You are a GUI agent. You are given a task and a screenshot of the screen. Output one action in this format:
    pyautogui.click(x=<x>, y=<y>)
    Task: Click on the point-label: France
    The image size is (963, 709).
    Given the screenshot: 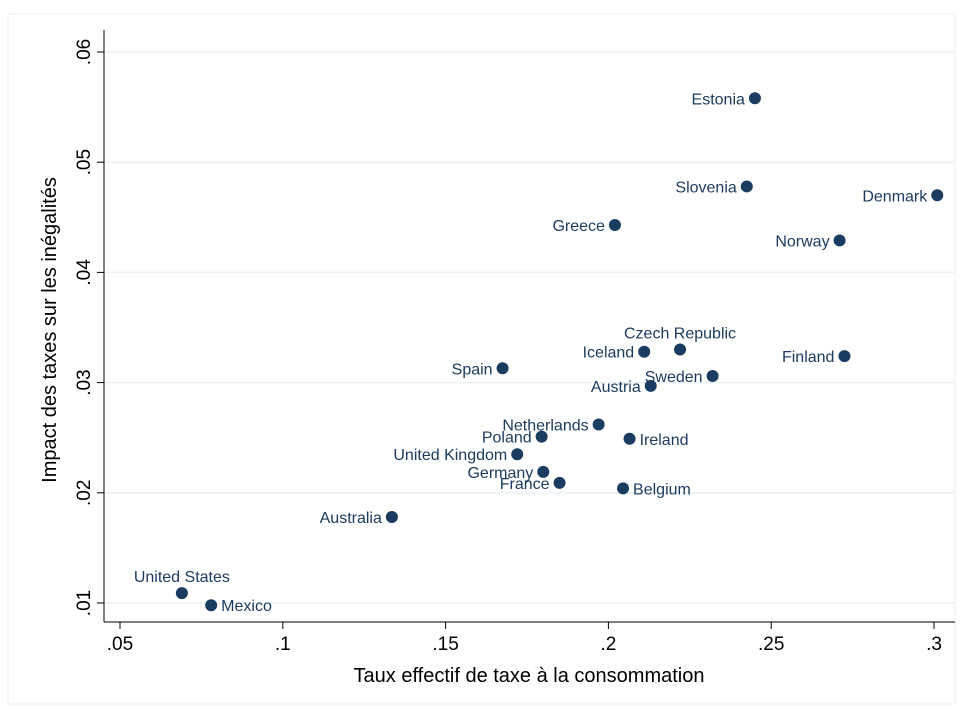 What is the action you would take?
    pyautogui.click(x=525, y=484)
    